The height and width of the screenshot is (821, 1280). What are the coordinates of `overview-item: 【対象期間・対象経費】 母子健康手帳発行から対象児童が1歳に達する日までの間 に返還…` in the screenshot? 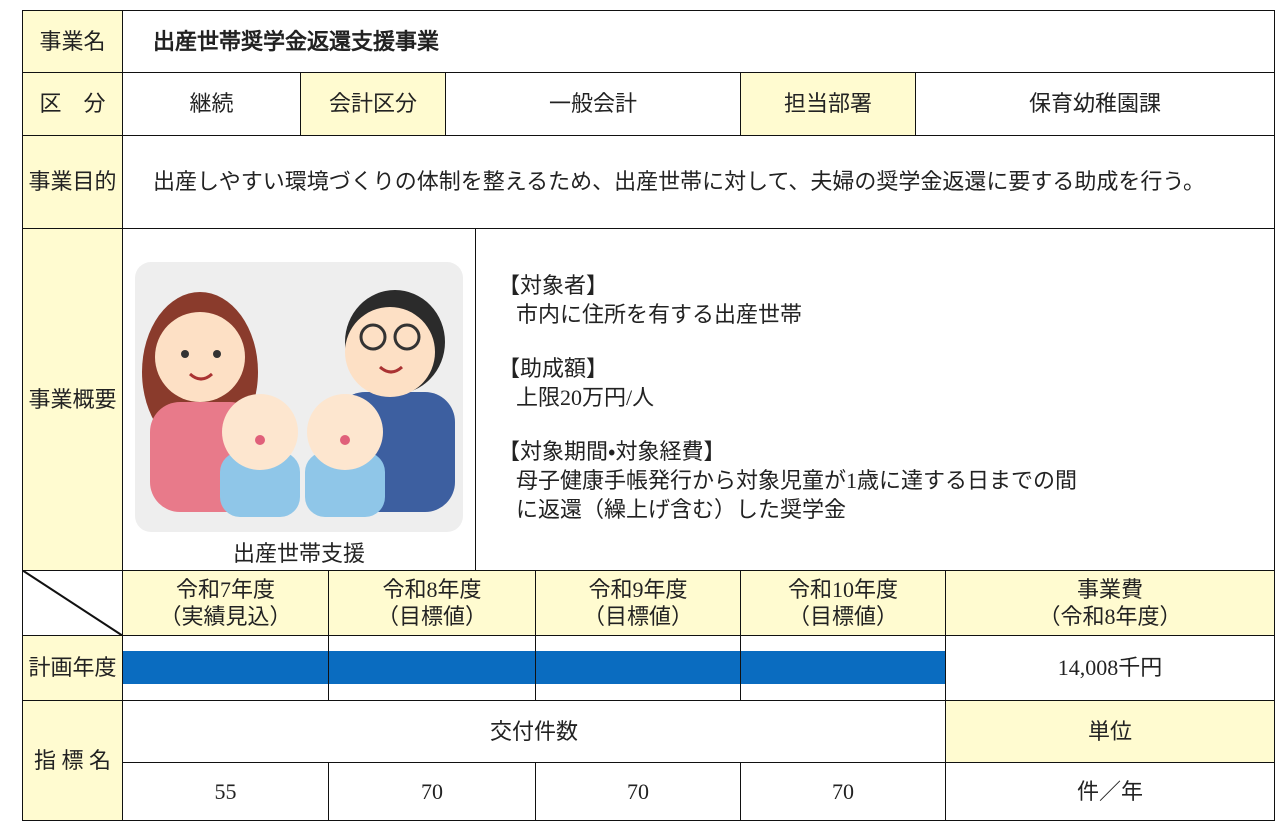 It's located at (878, 481).